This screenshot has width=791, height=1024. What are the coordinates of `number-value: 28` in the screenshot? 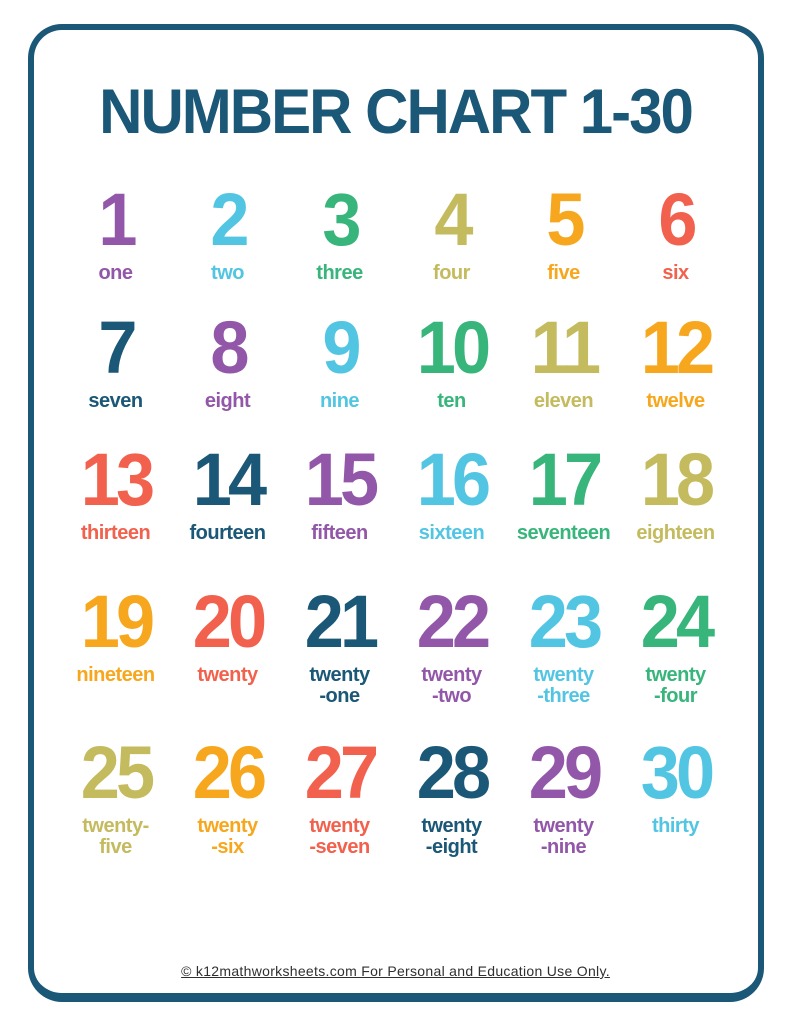 It's located at (453, 773).